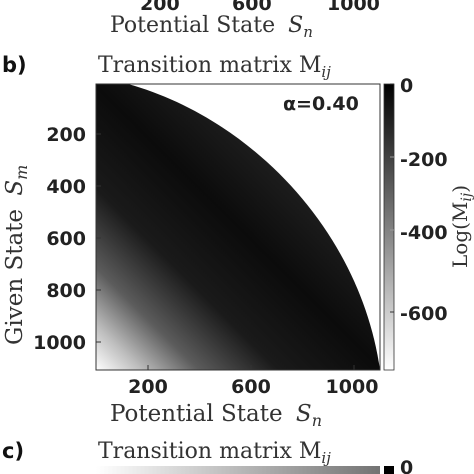  What do you see at coordinates (209, 65) in the screenshot?
I see `panel-b-title-text: Transition matrix M` at bounding box center [209, 65].